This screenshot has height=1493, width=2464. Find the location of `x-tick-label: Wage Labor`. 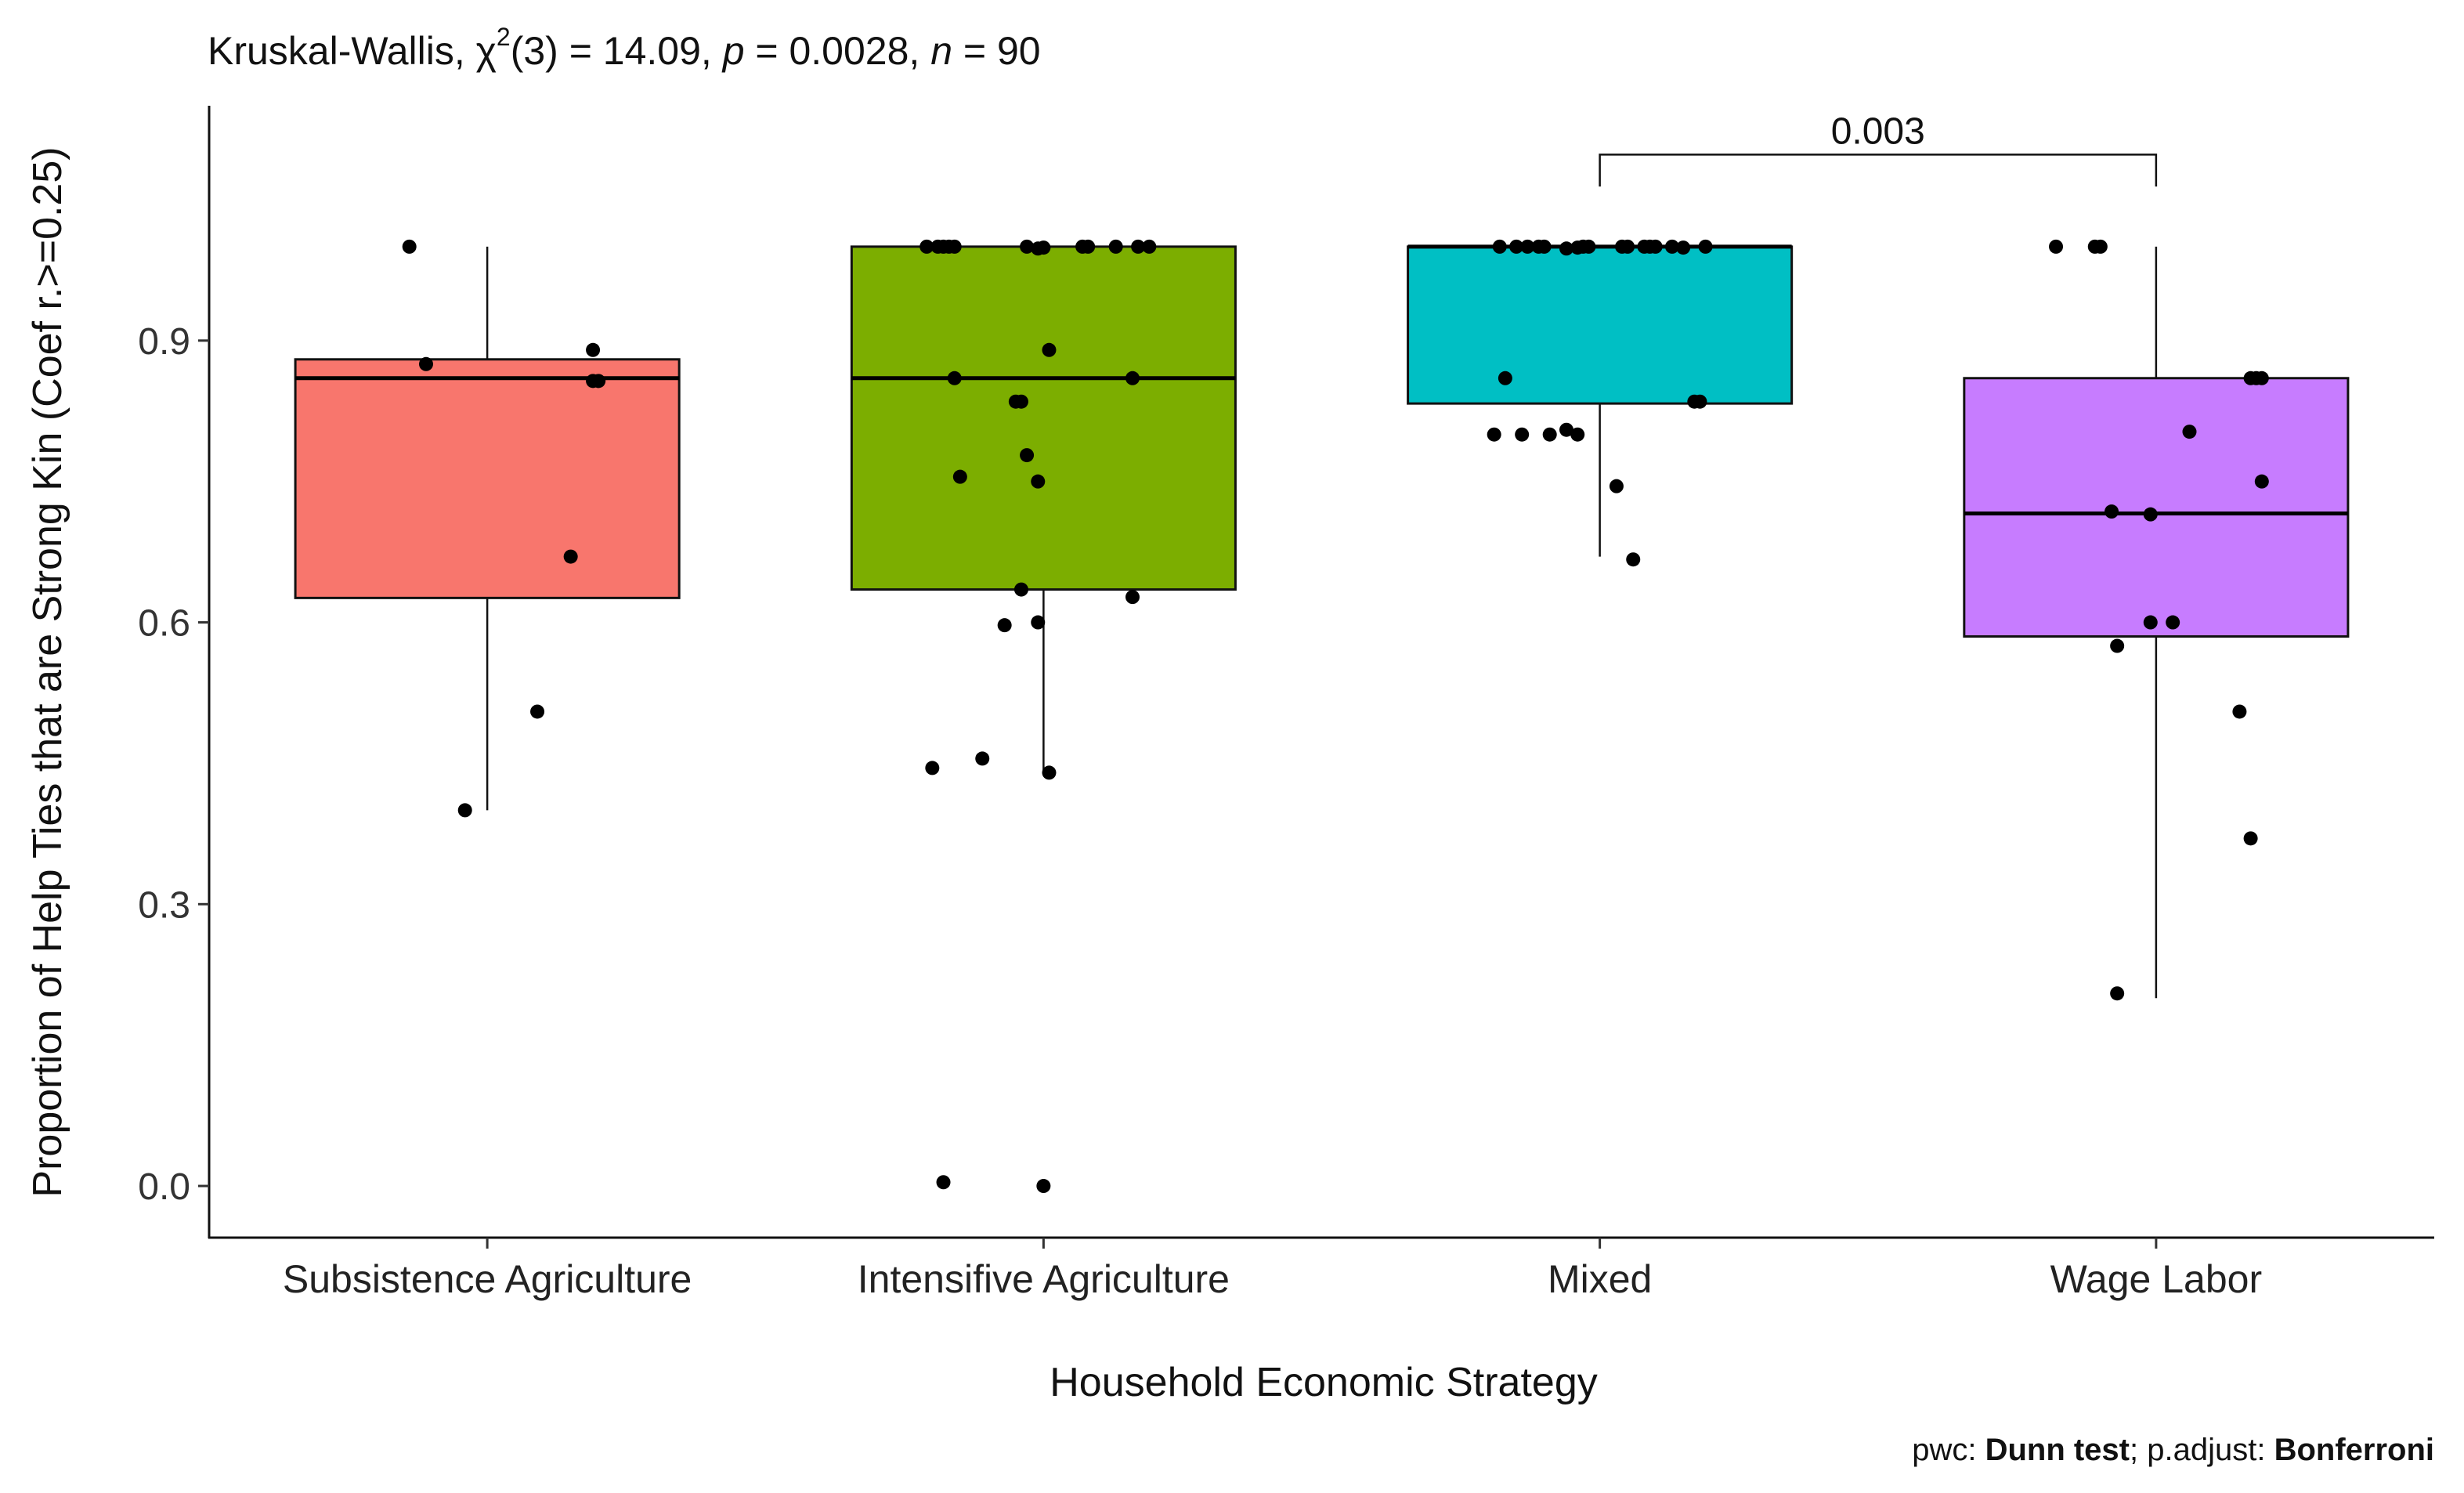

x-tick-label: Wage Labor is located at coordinates (2156, 1279).